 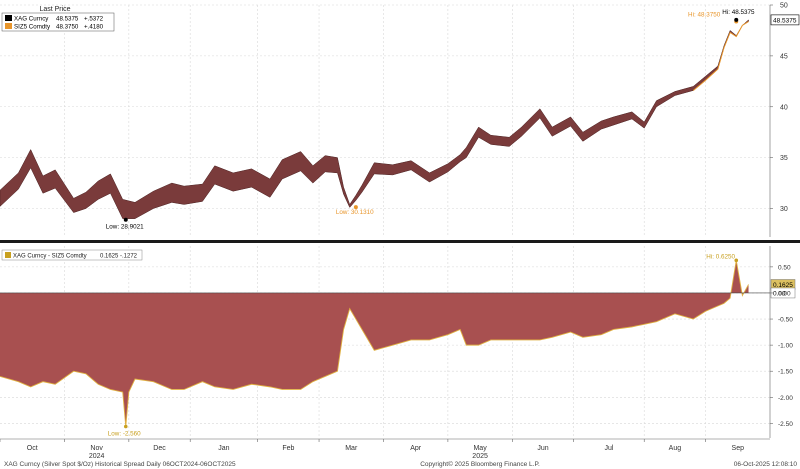 I want to click on x-tick-label-month: Dec, so click(x=159, y=448).